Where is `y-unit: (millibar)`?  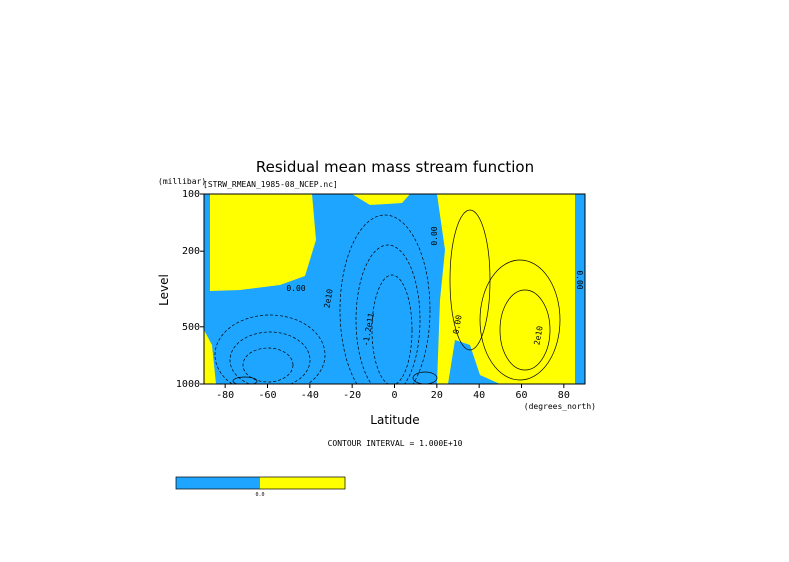
y-unit: (millibar) is located at coordinates (182, 181).